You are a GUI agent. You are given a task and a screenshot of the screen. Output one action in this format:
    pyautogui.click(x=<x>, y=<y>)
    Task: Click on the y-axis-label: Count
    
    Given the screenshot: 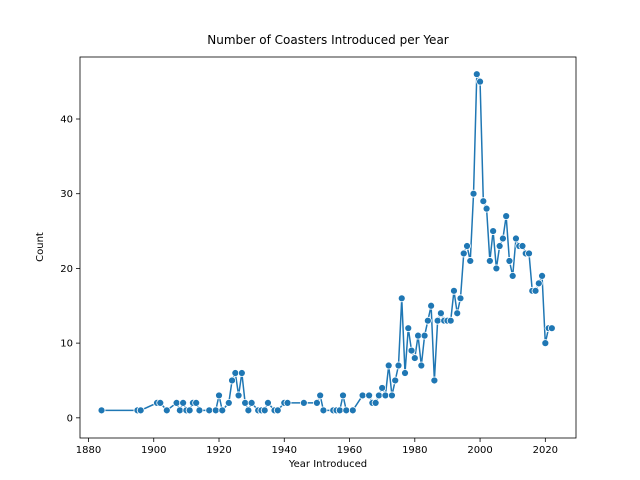 What is the action you would take?
    pyautogui.click(x=40, y=247)
    